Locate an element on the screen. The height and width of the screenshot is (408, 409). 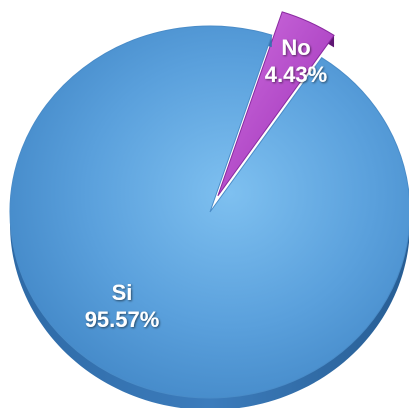
pie-value-label-si: 95.57% is located at coordinates (122, 319).